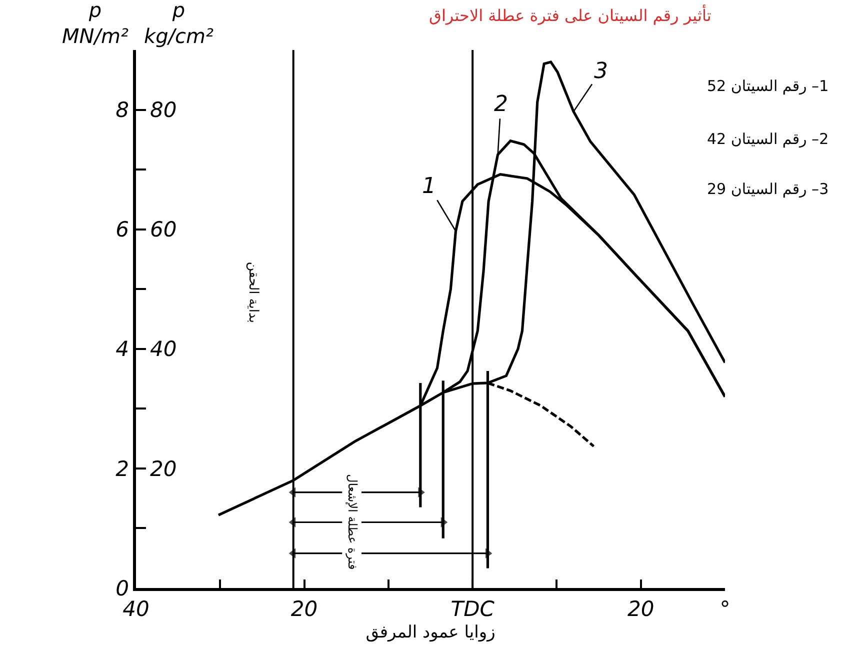 This screenshot has width=851, height=665. I want to click on annotation: 3– رقم السيتان 29, so click(768, 189).